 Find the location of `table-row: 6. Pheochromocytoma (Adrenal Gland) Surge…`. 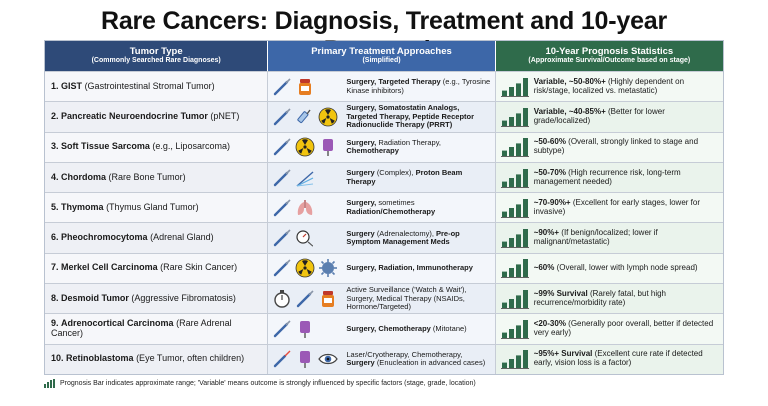

table-row: 6. Pheochromocytoma (Adrenal Gland) Surge… is located at coordinates (384, 237).